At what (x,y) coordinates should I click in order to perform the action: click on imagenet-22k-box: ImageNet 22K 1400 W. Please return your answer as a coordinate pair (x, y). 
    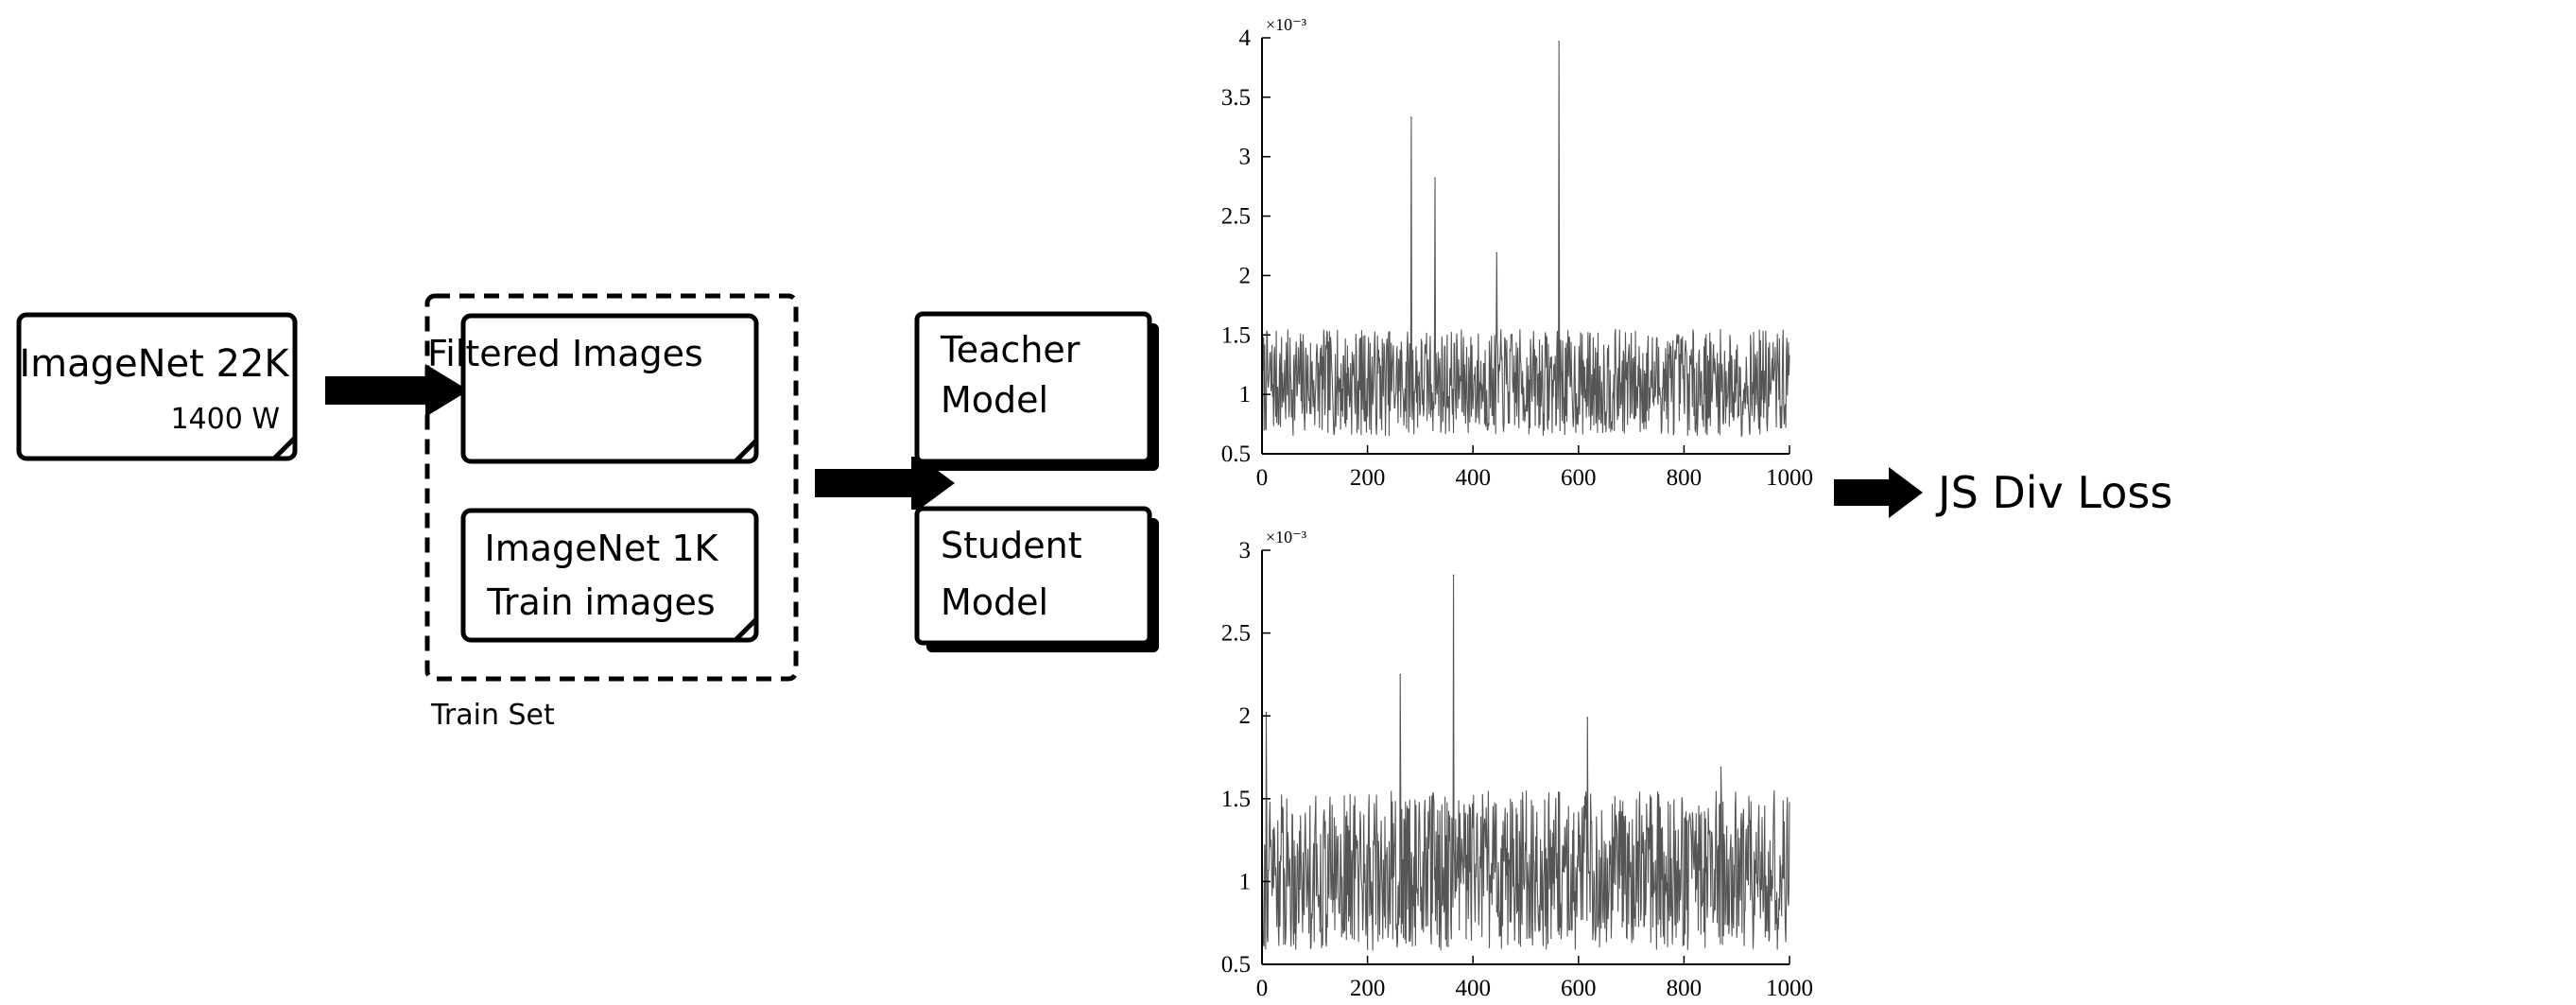
    Looking at the image, I should click on (157, 386).